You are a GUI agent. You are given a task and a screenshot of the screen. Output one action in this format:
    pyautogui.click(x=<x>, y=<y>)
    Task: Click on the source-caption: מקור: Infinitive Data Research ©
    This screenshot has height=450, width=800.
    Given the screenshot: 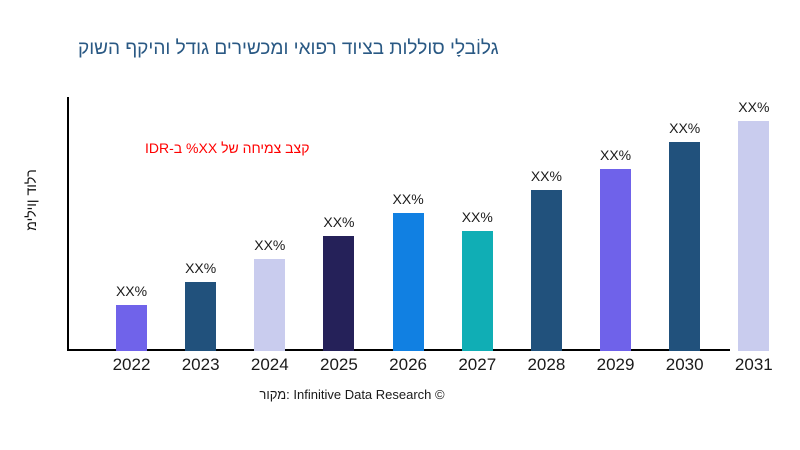 What is the action you would take?
    pyautogui.click(x=352, y=394)
    